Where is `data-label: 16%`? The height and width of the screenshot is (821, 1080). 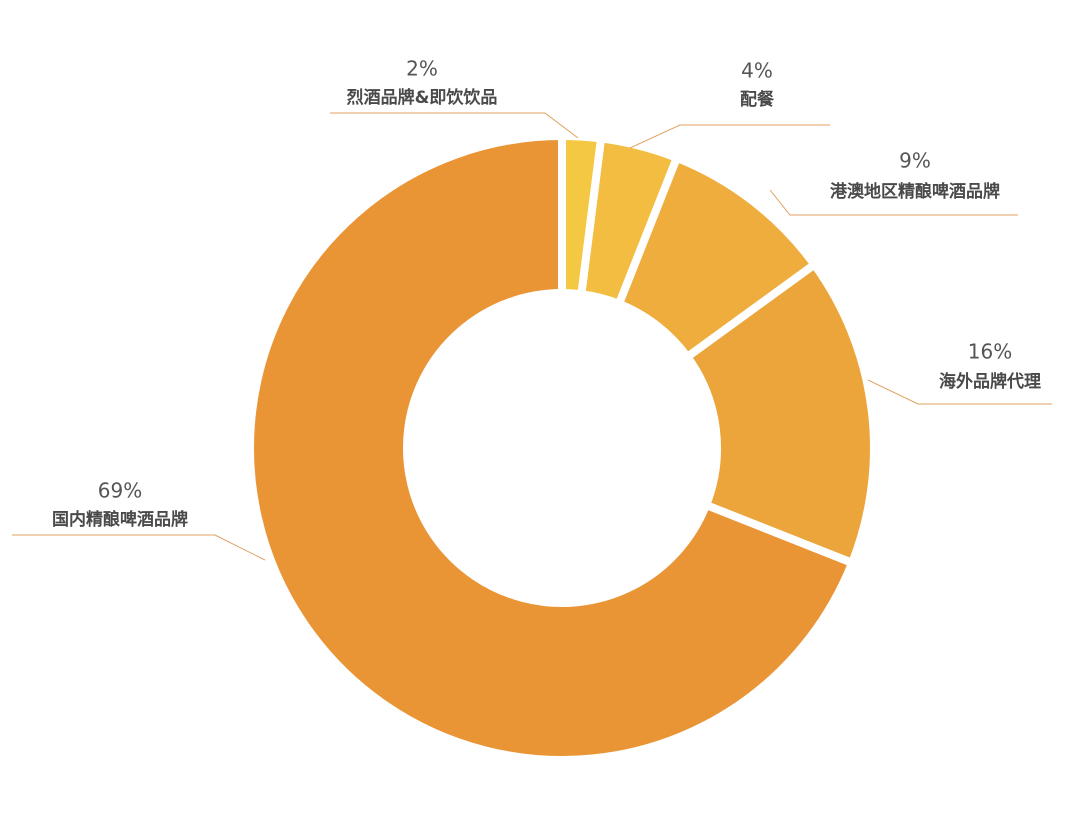 data-label: 16% is located at coordinates (990, 352).